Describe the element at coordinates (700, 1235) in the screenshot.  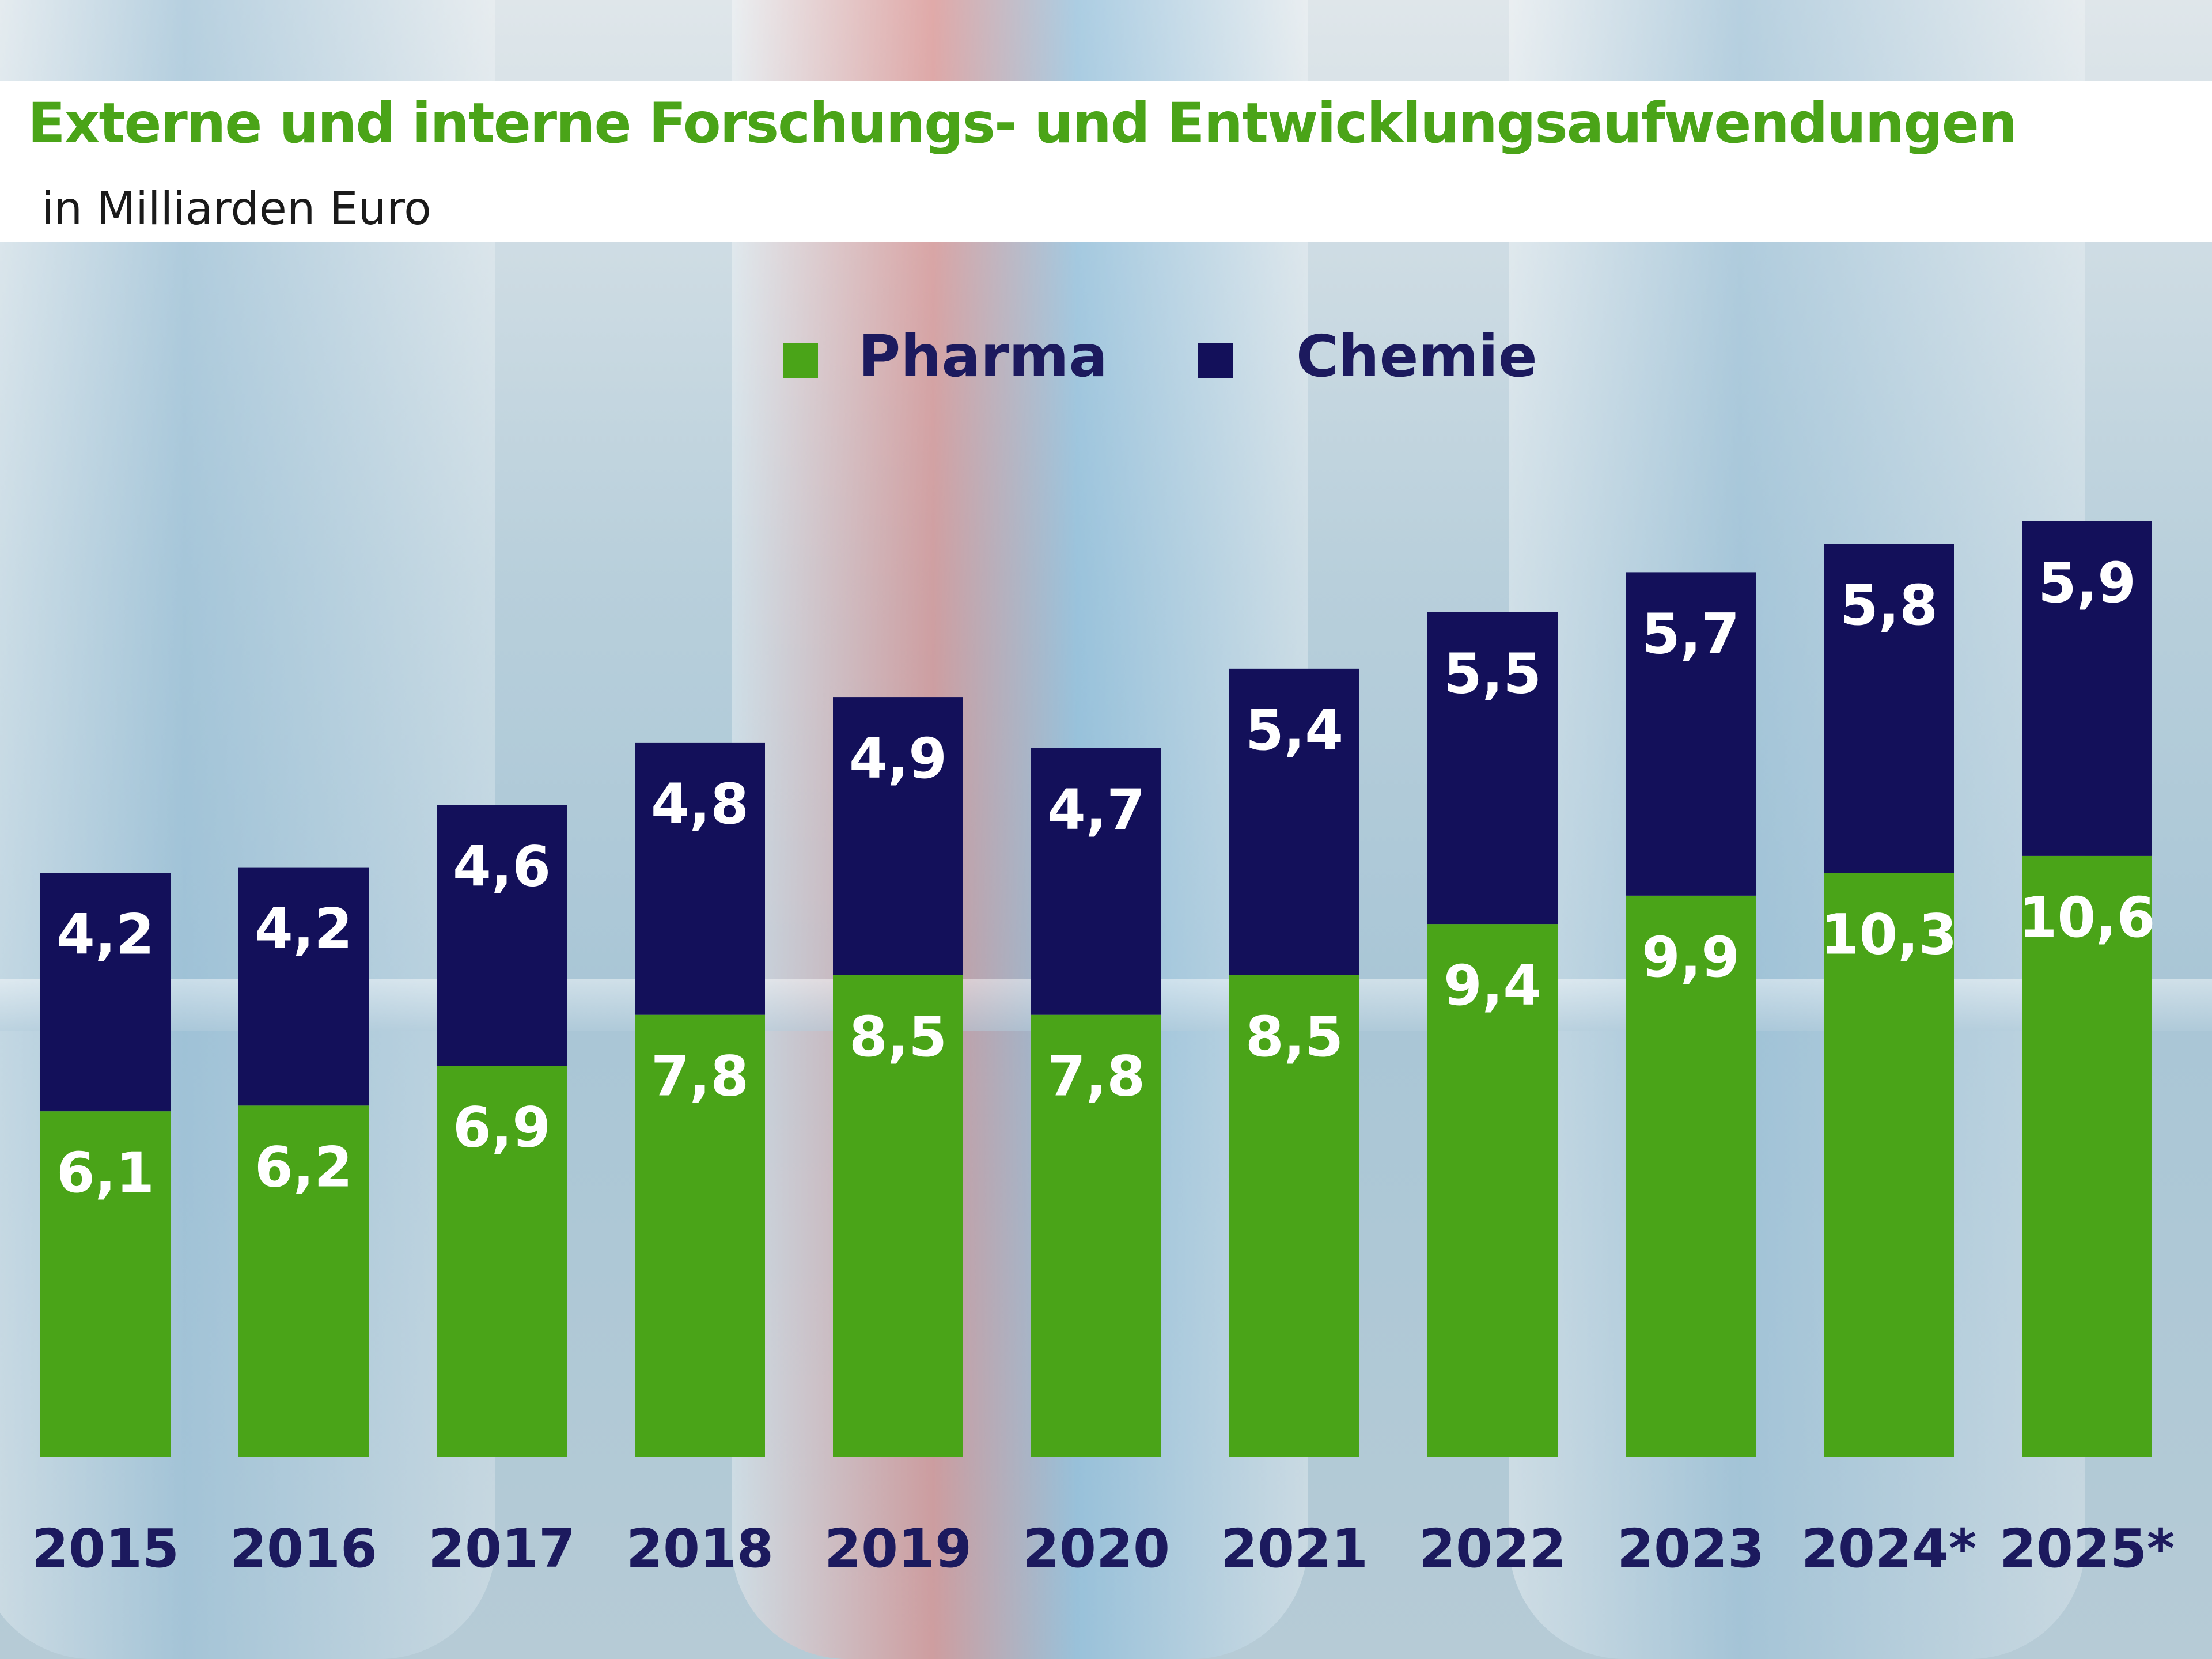
I see `bar-pharma-2018` at that location.